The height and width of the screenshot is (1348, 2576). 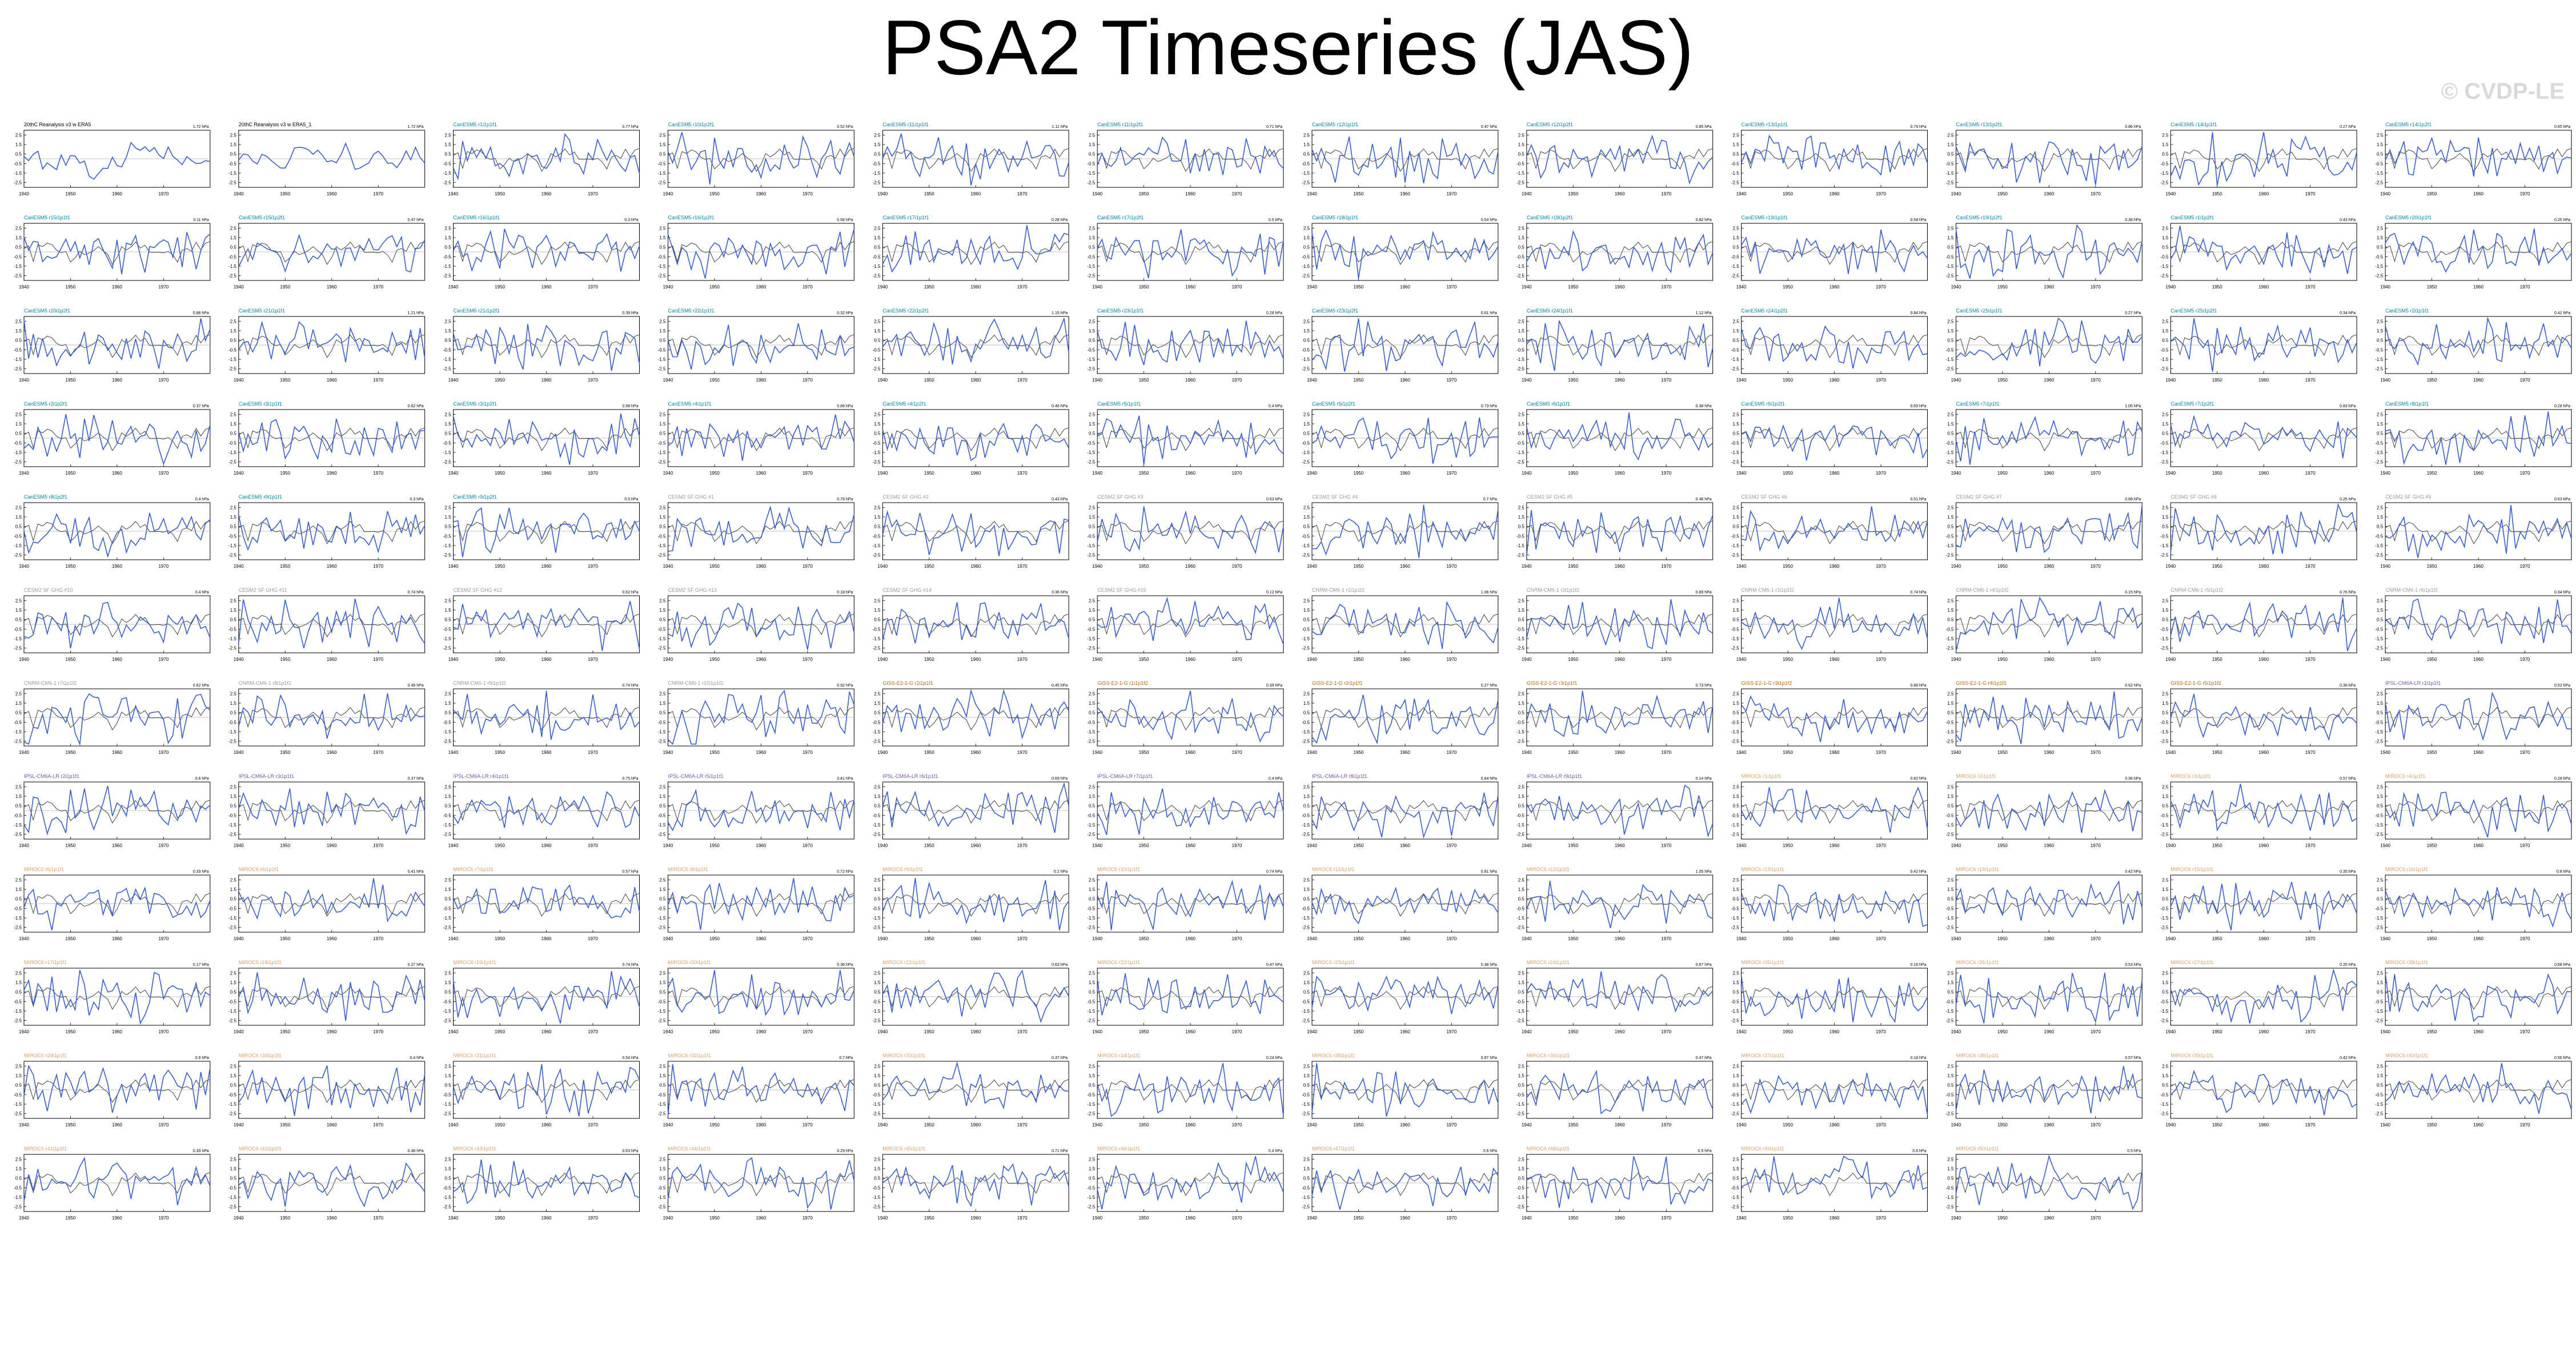 I want to click on panel-label: CanESM5 r17i1p1f1, so click(x=905, y=217).